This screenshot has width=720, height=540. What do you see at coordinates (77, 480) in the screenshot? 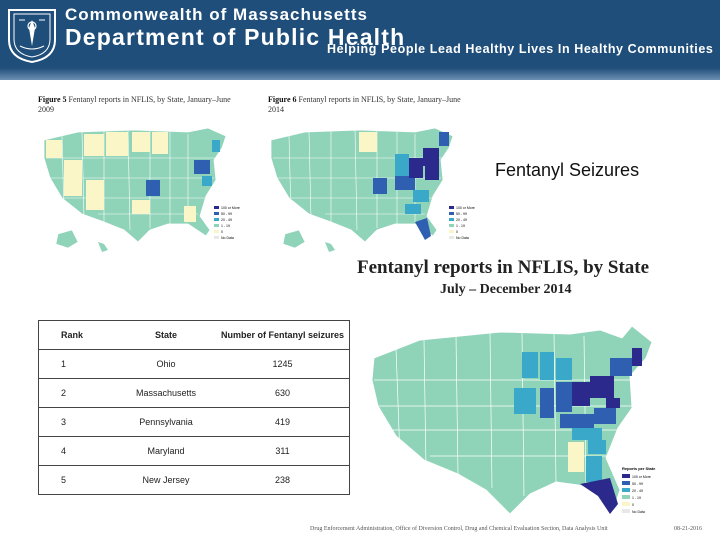
I see `cell-rank: 5` at bounding box center [77, 480].